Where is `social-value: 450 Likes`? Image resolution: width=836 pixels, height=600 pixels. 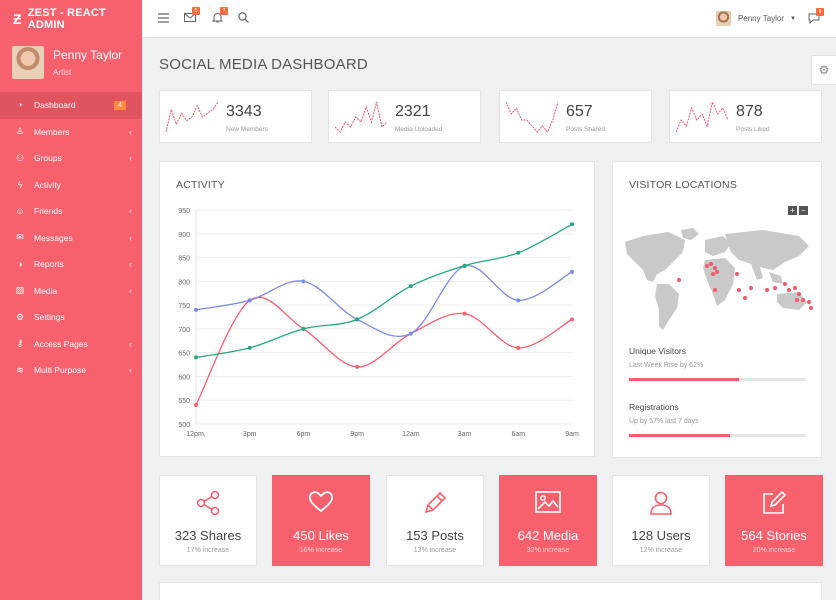
social-value: 450 Likes is located at coordinates (321, 535).